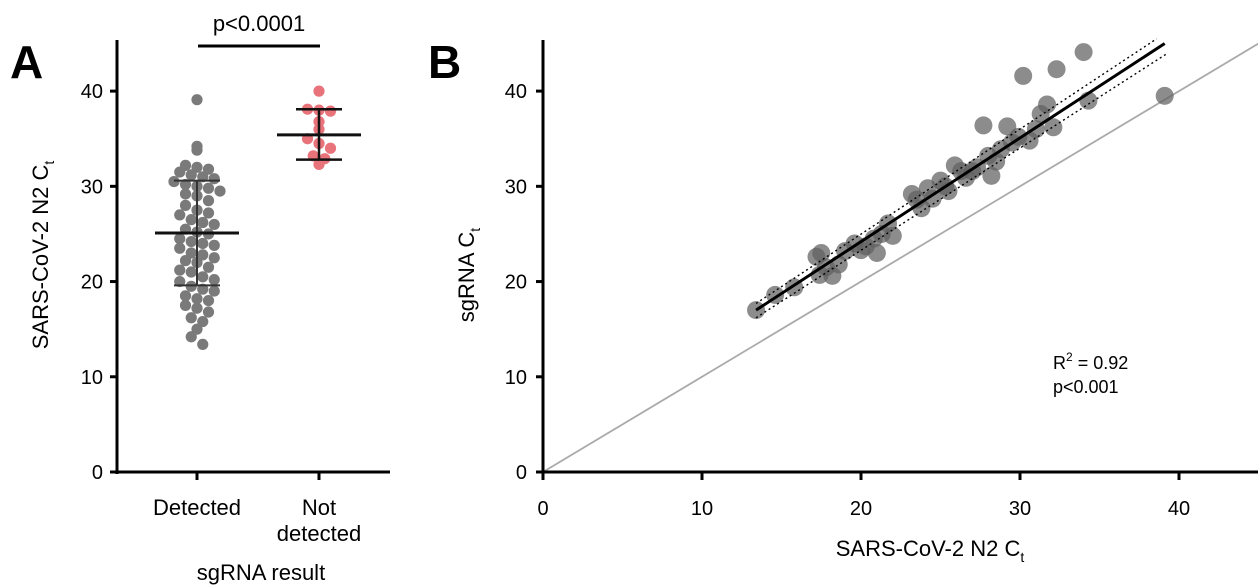  I want to click on panel-a-xtick-label-line2: detected, so click(319, 533).